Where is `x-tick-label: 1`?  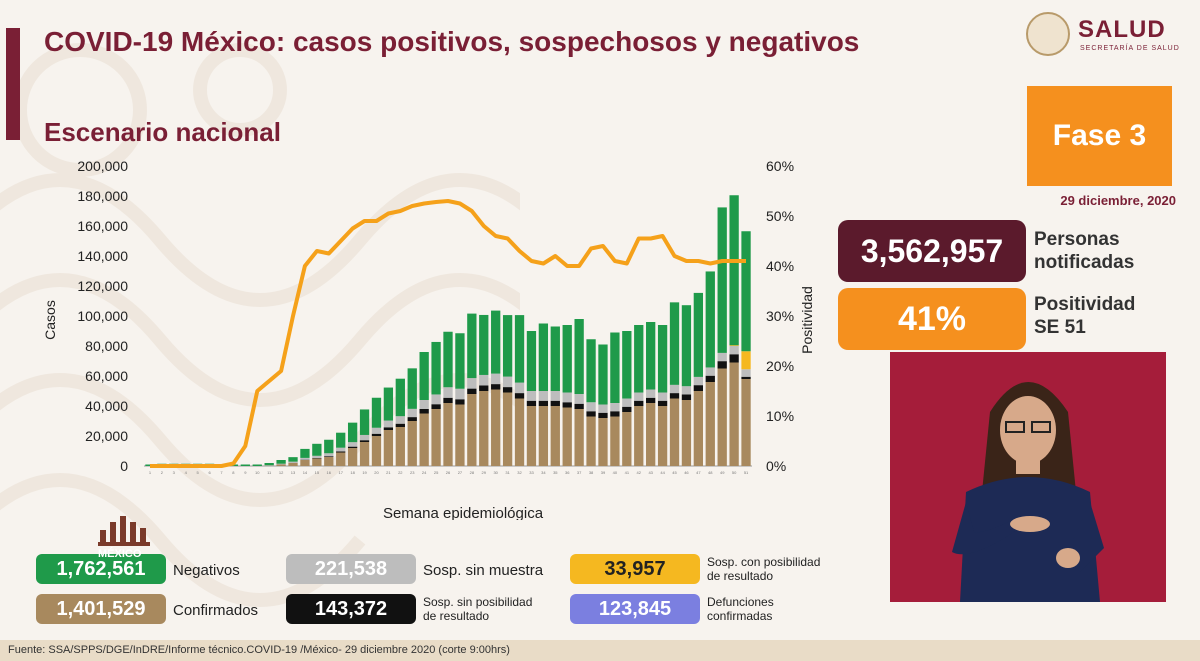
x-tick-label: 1 is located at coordinates (150, 472).